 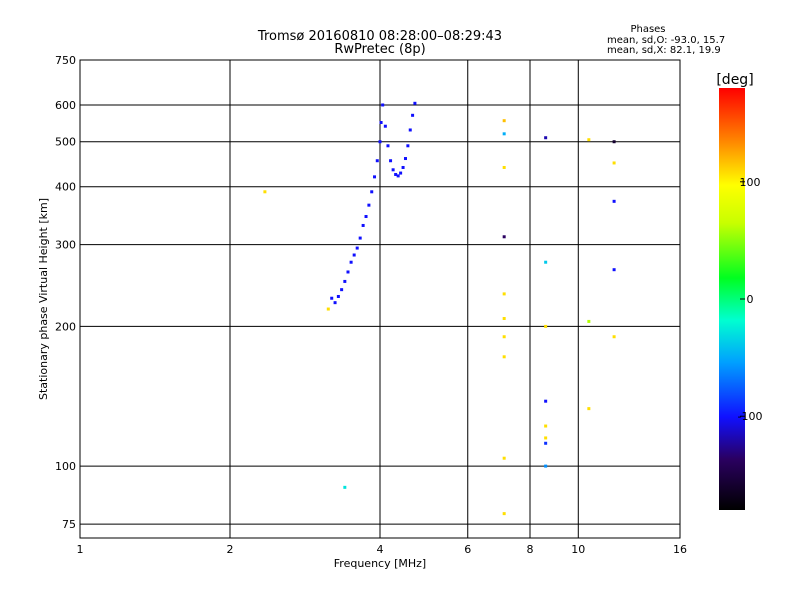 What do you see at coordinates (65, 292) in the screenshot?
I see `y-tick-labels: 75 100 200 300 400 500 600 750` at bounding box center [65, 292].